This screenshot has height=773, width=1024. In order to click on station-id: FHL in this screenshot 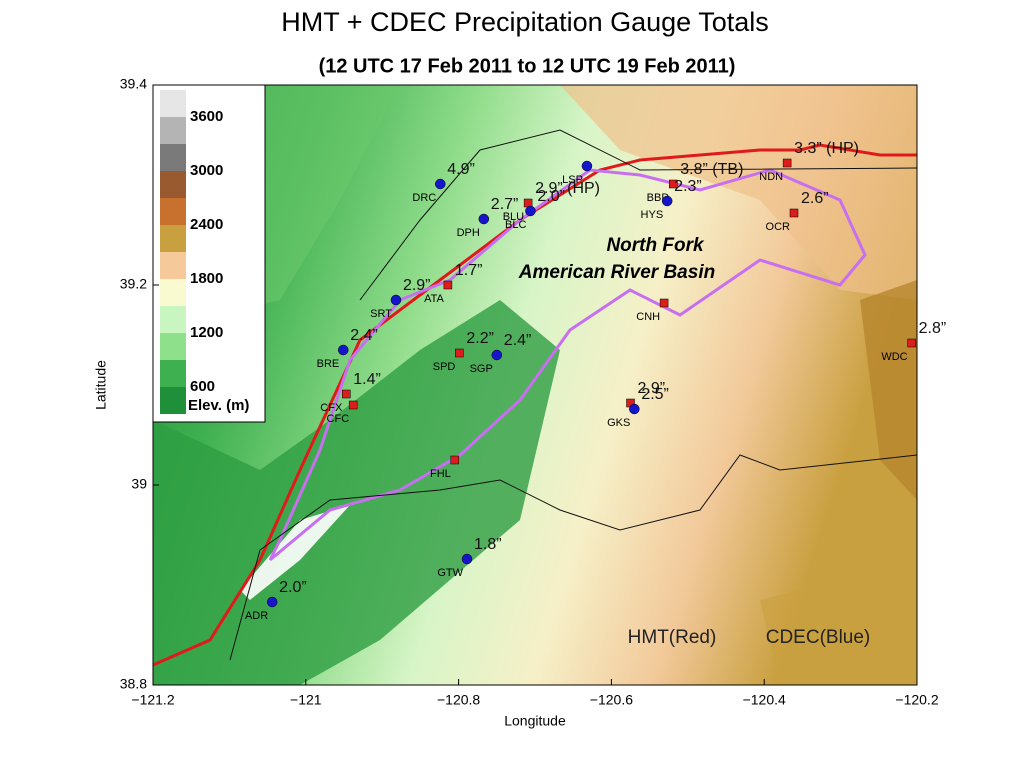, I will do `click(440, 474)`.